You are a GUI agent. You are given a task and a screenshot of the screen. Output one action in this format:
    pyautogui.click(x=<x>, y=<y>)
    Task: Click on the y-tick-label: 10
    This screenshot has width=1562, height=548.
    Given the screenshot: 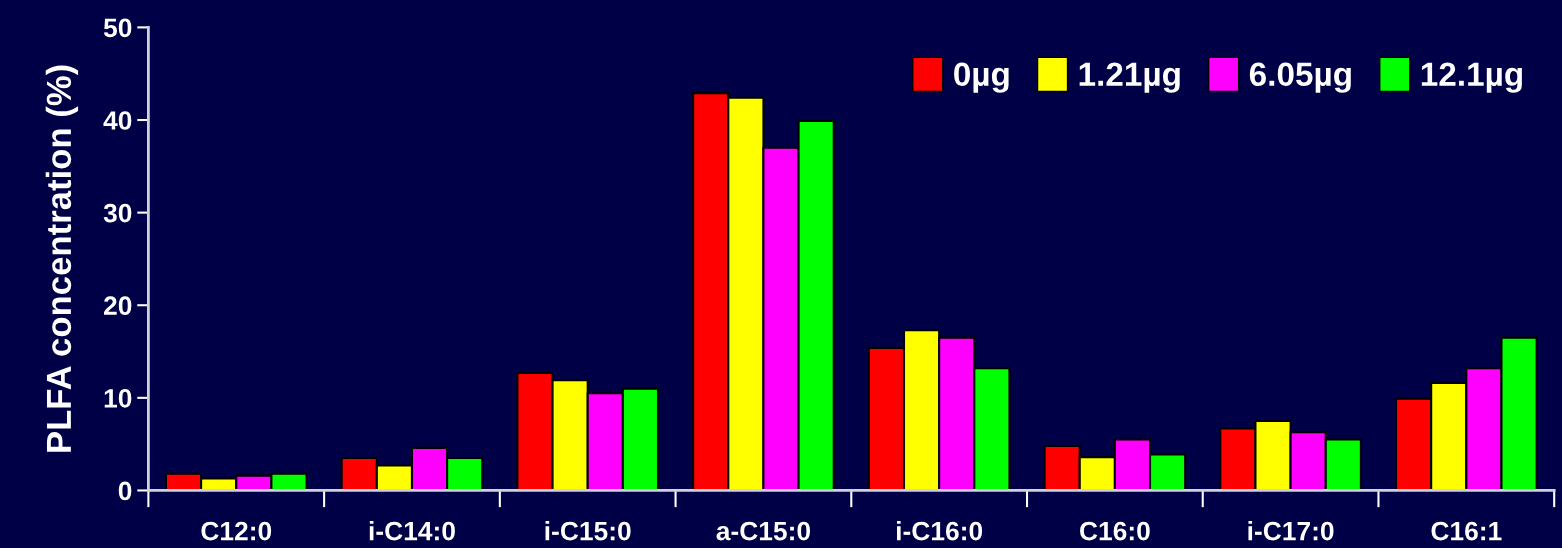 What is the action you would take?
    pyautogui.click(x=118, y=398)
    